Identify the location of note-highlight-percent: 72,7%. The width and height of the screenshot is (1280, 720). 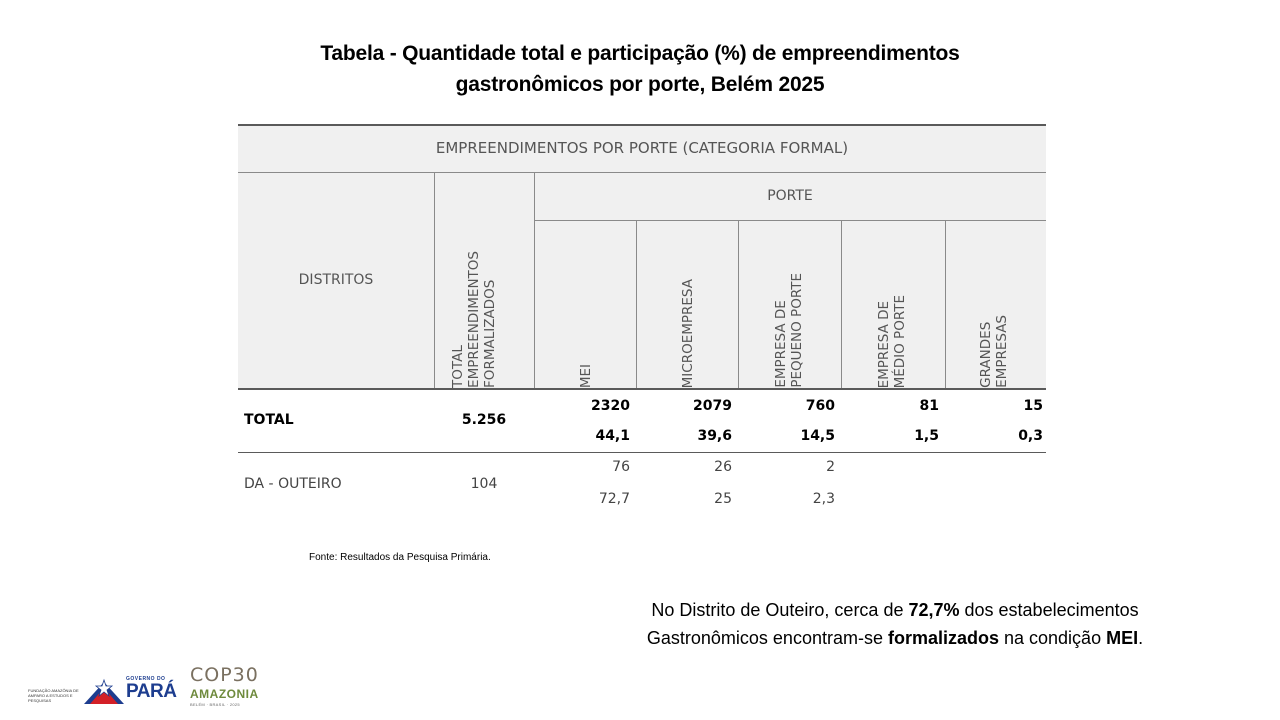
(934, 610).